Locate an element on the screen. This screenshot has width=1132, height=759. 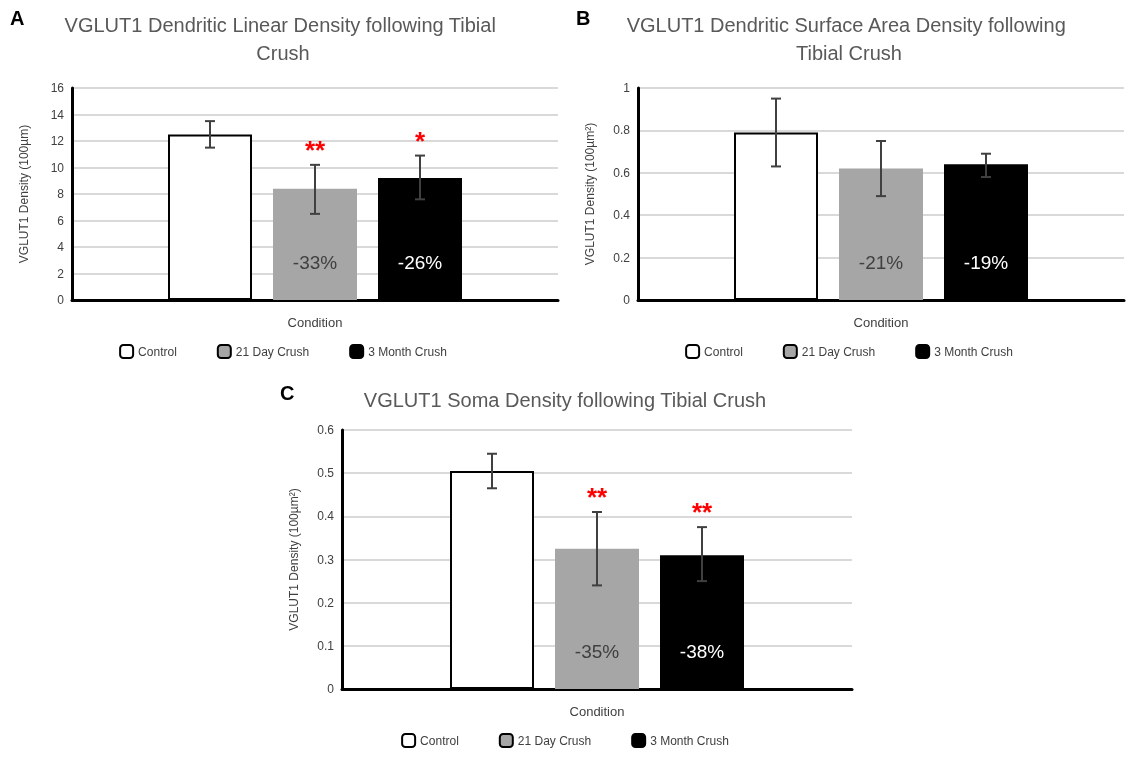
y-tick-label: 0.8 is located at coordinates (622, 130).